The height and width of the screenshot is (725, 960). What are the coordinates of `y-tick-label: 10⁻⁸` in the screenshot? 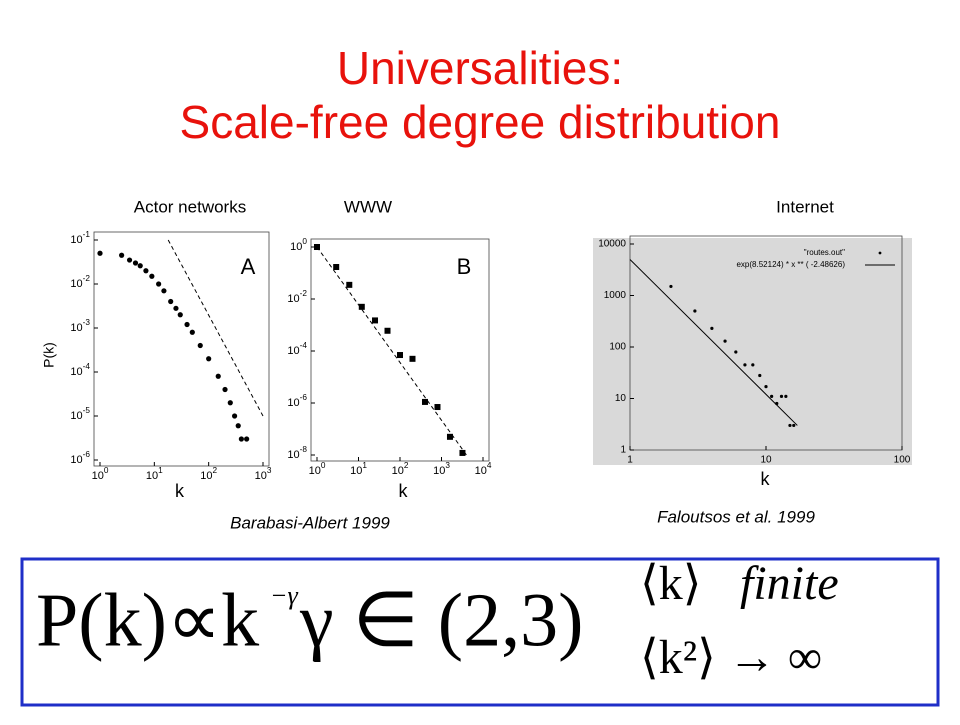 It's located at (297, 453).